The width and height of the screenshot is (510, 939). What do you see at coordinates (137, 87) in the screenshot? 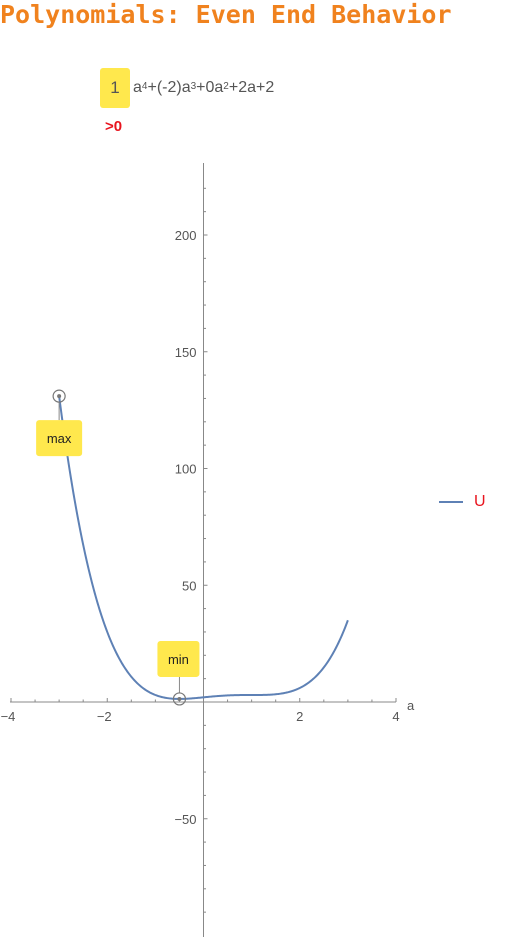
I see `term-a4-base: a` at bounding box center [137, 87].